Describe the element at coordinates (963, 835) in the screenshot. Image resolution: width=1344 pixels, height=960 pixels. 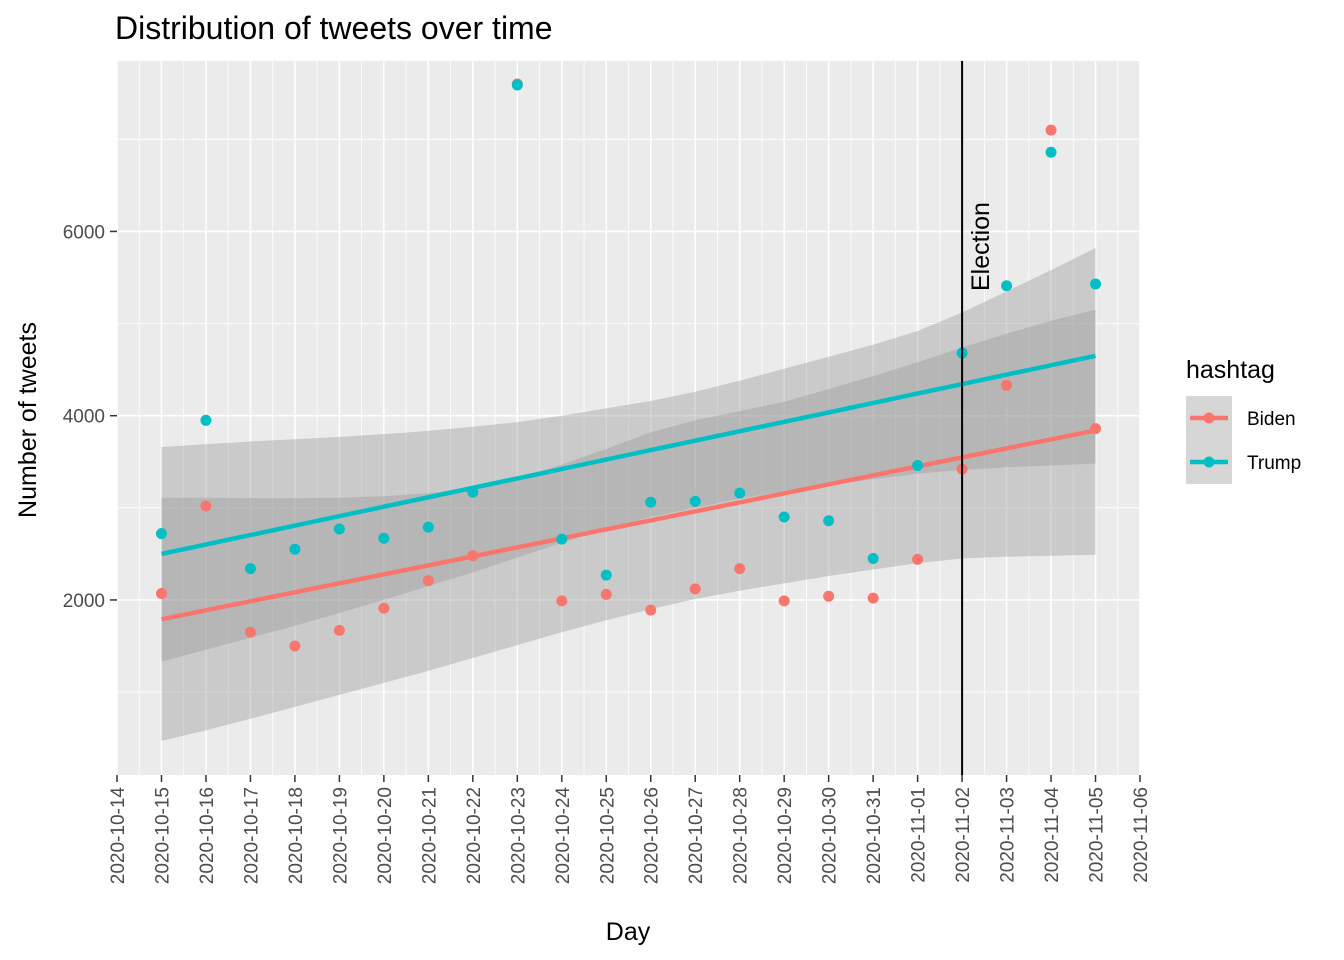
I see `x-tick-label: 2020-11-02` at that location.